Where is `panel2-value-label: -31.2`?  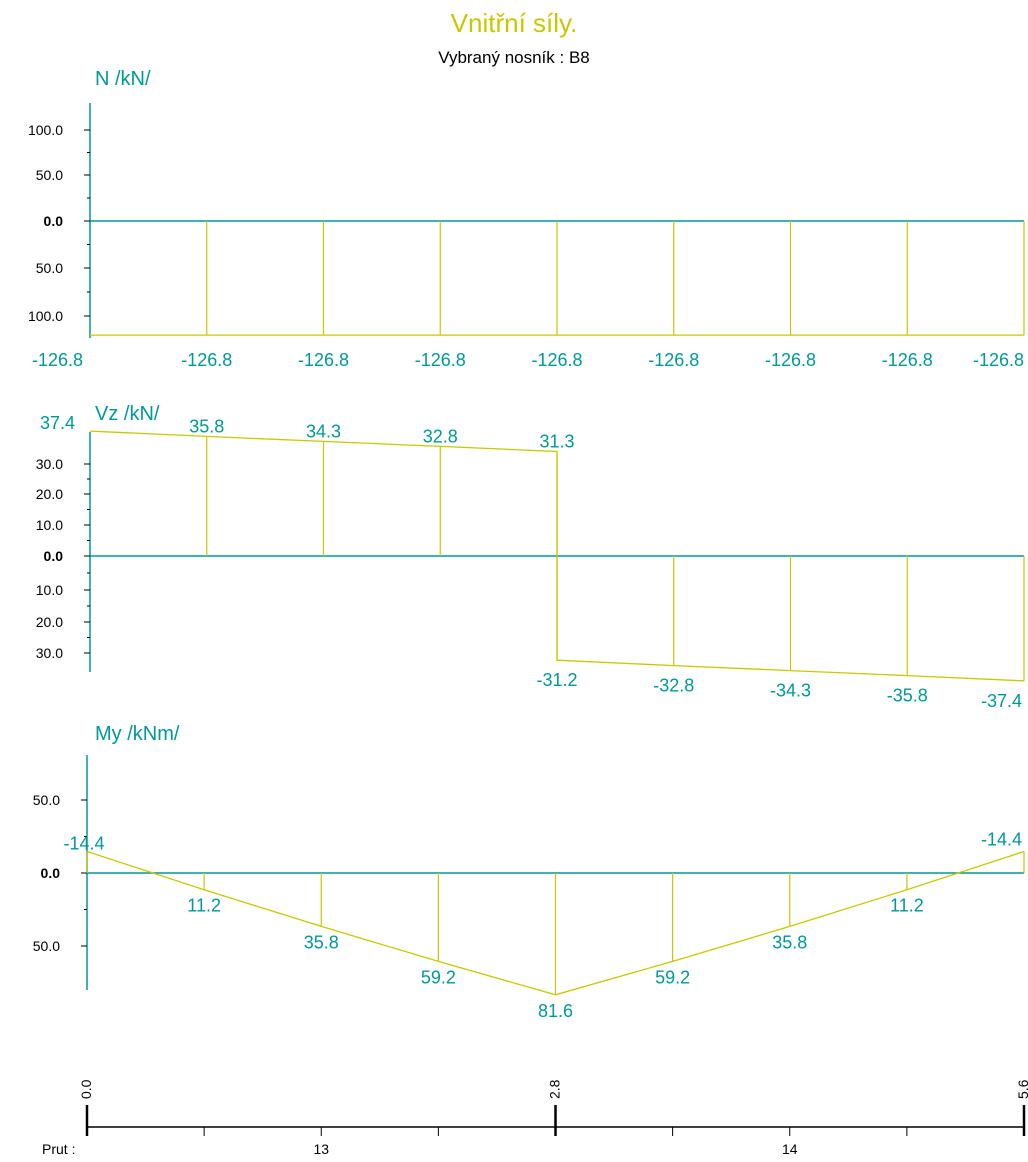 panel2-value-label: -31.2 is located at coordinates (556, 680).